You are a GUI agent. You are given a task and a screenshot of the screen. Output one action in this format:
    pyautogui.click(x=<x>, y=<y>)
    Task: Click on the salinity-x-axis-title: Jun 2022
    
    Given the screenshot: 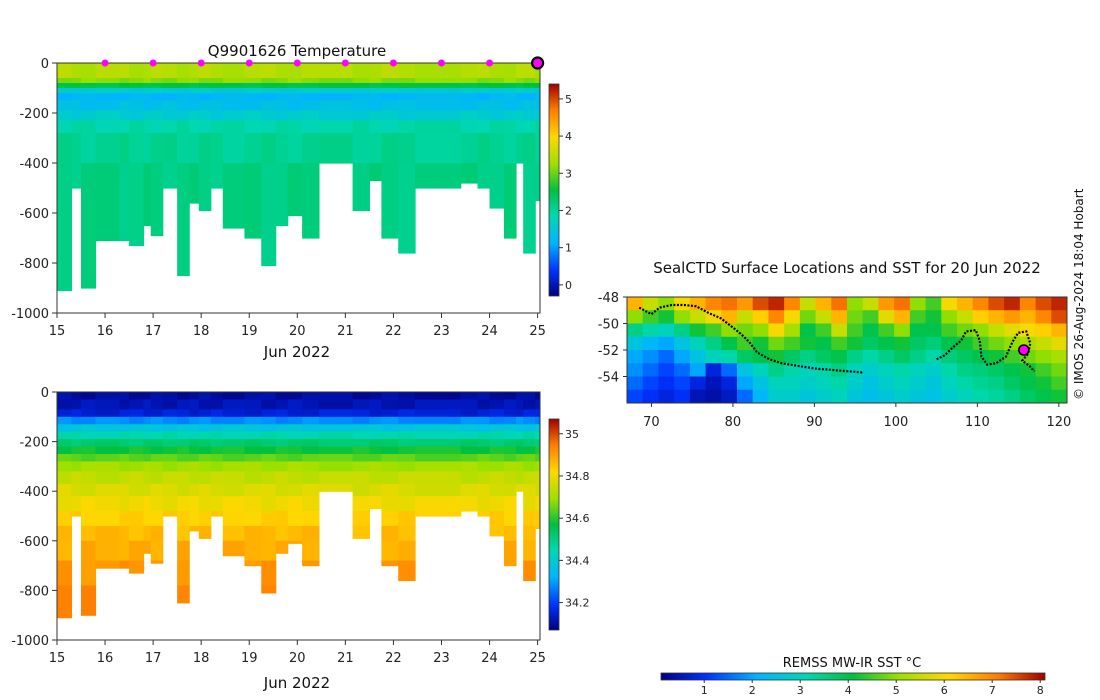 What is the action you would take?
    pyautogui.click(x=296, y=683)
    